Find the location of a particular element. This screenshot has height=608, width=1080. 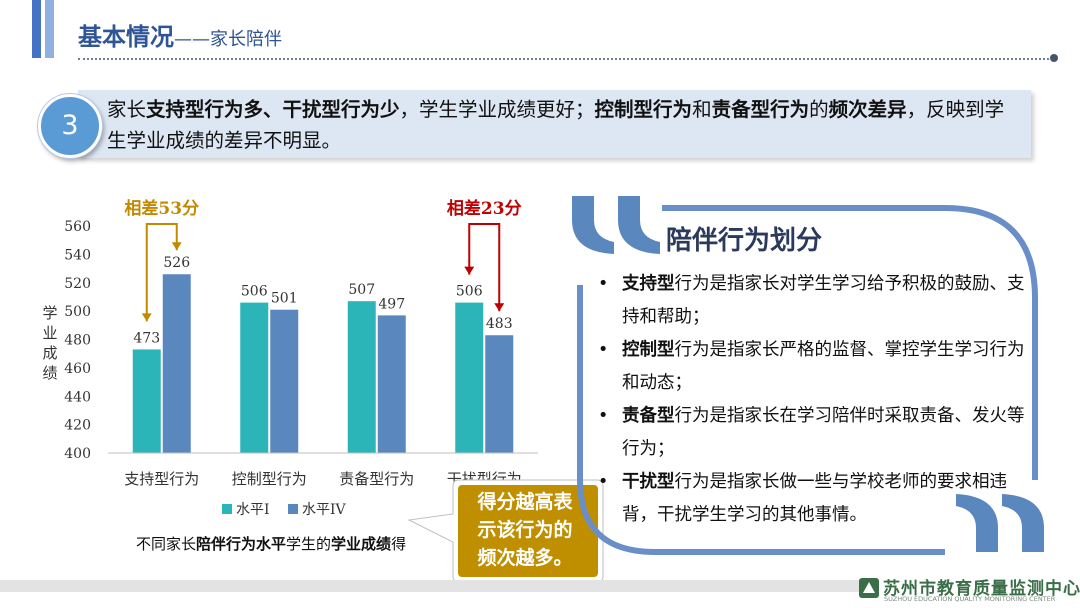

x-category-label: 责备型行为 is located at coordinates (376, 479).